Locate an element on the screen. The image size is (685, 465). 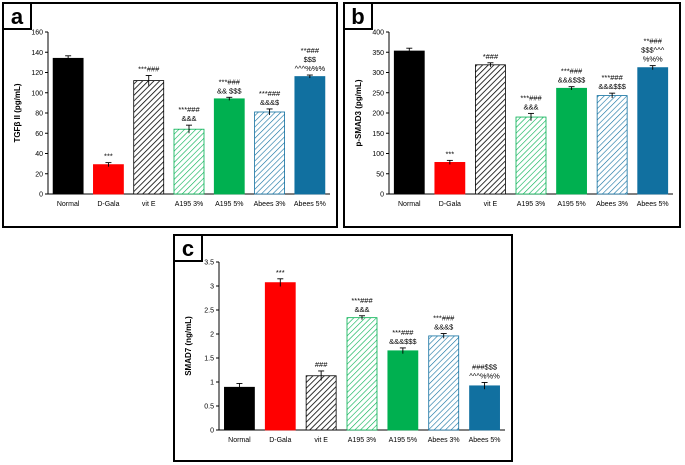
y-tick-label: 60 is located at coordinates (39, 134).